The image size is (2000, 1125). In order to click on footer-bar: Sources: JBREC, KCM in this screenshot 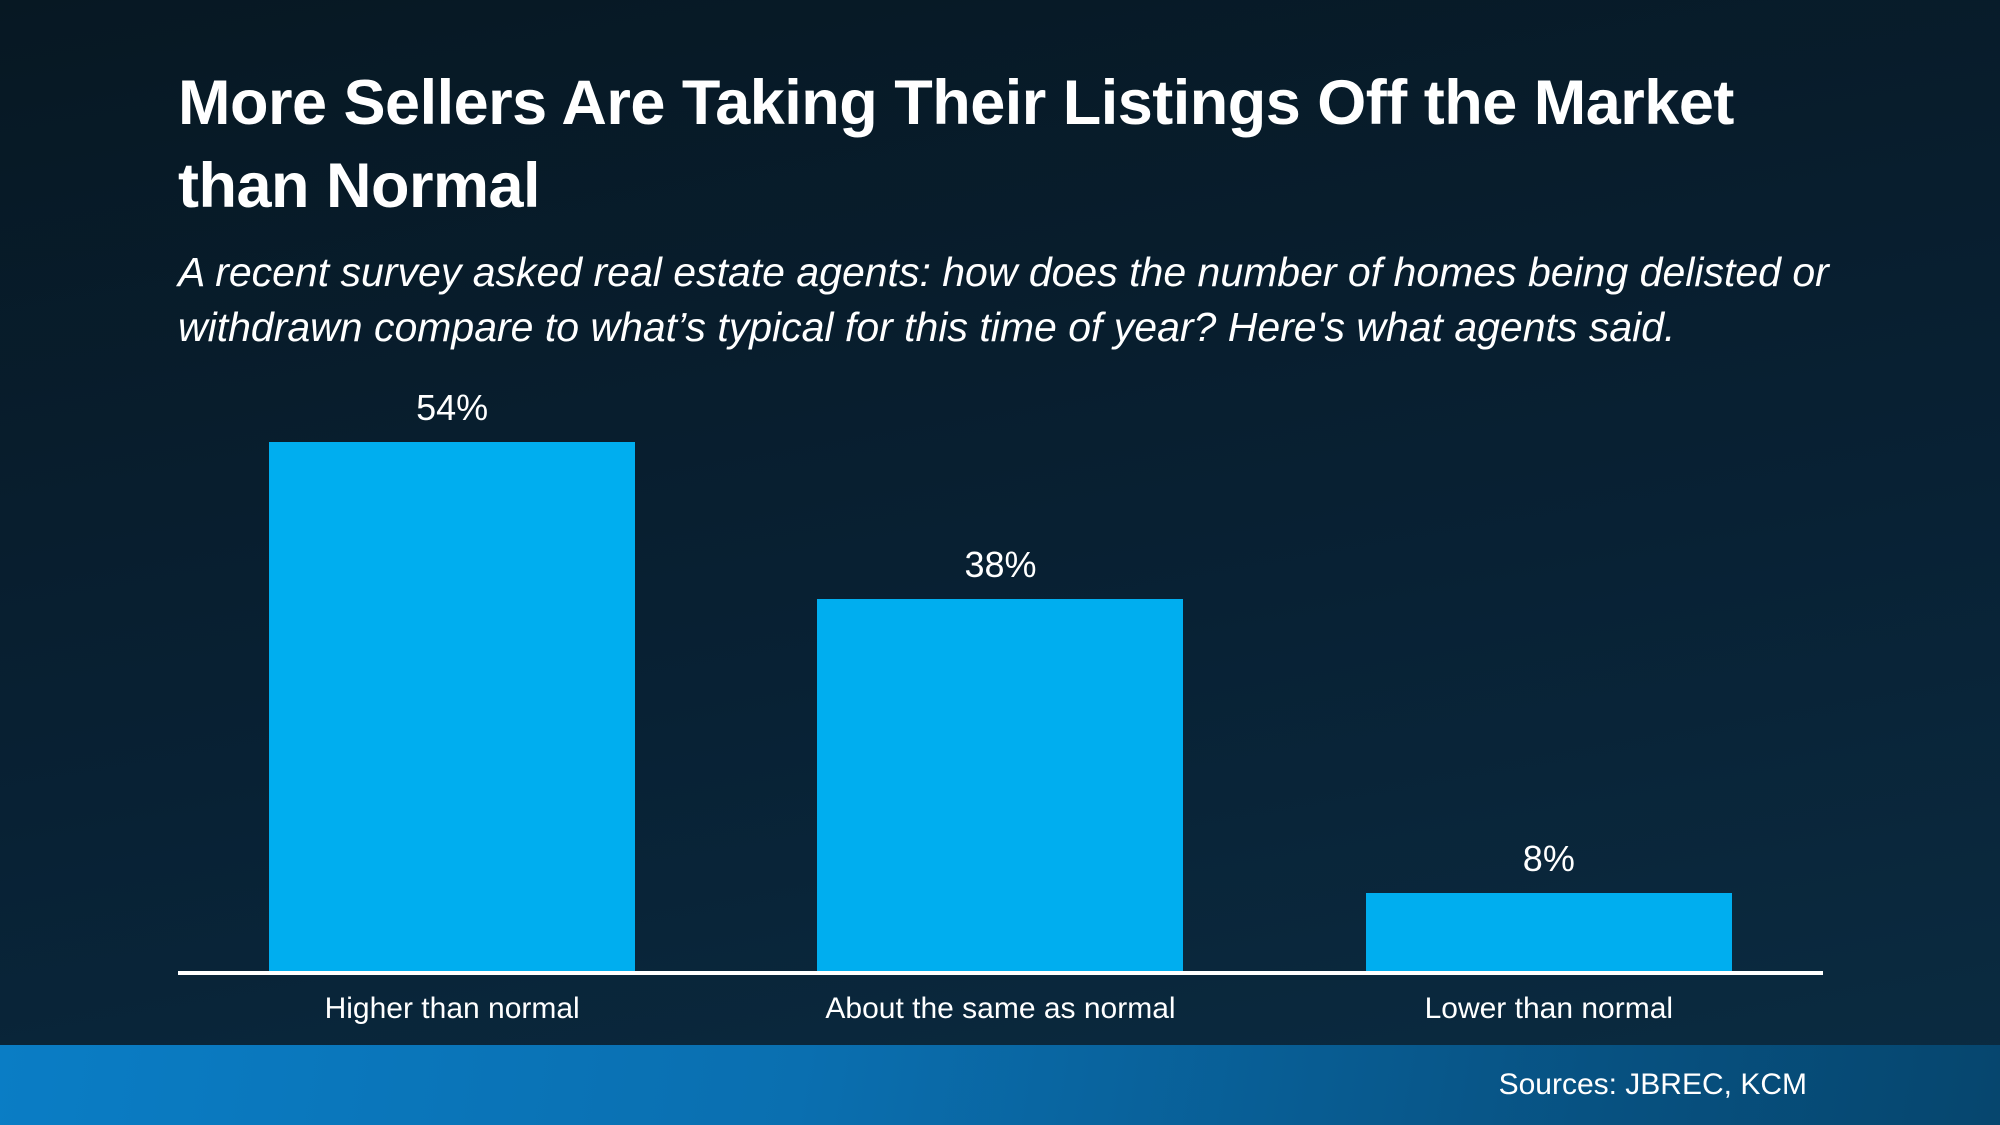, I will do `click(1000, 1085)`.